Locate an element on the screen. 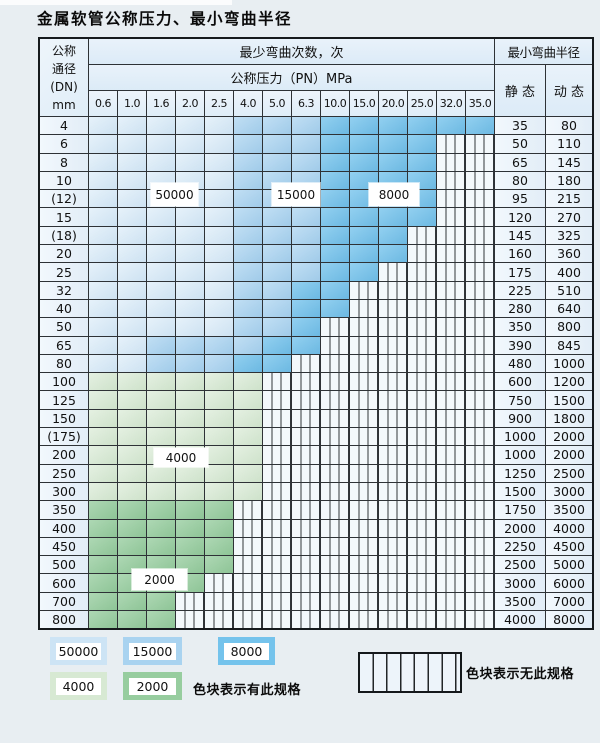 This screenshot has height=743, width=600. dn-cell: 80 is located at coordinates (64, 363).